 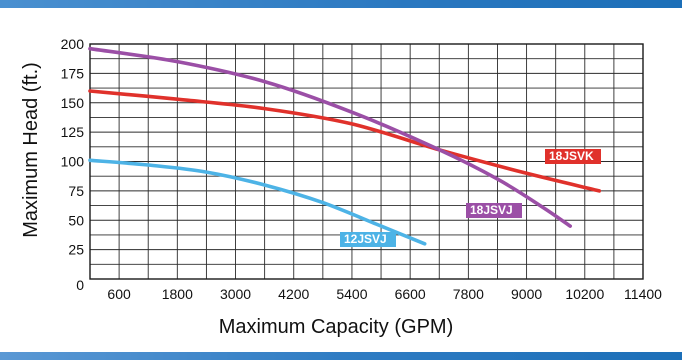 What do you see at coordinates (119, 294) in the screenshot?
I see `x-tick-label: 600` at bounding box center [119, 294].